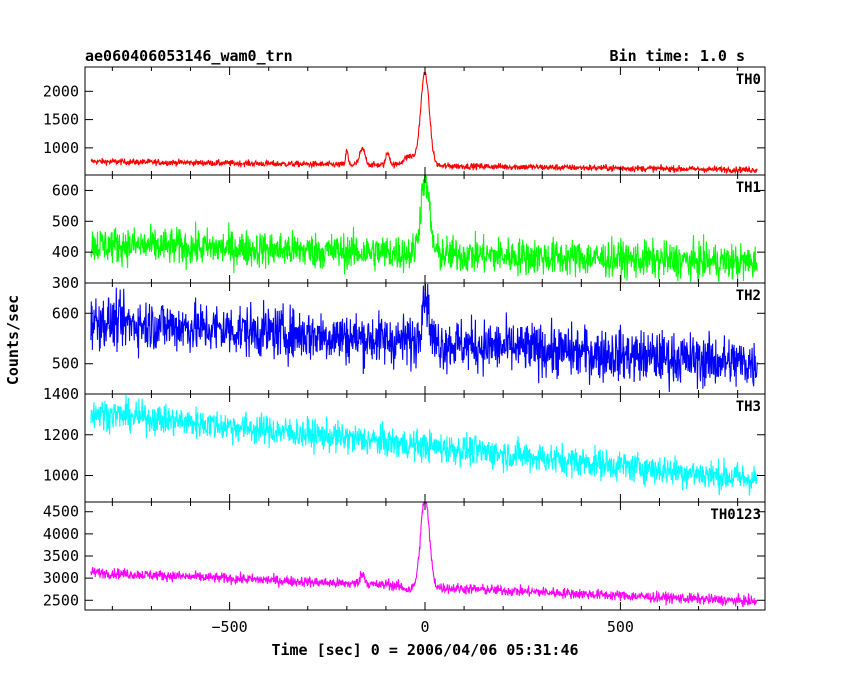 The height and width of the screenshot is (684, 850). I want to click on series-line-th0, so click(424, 122).